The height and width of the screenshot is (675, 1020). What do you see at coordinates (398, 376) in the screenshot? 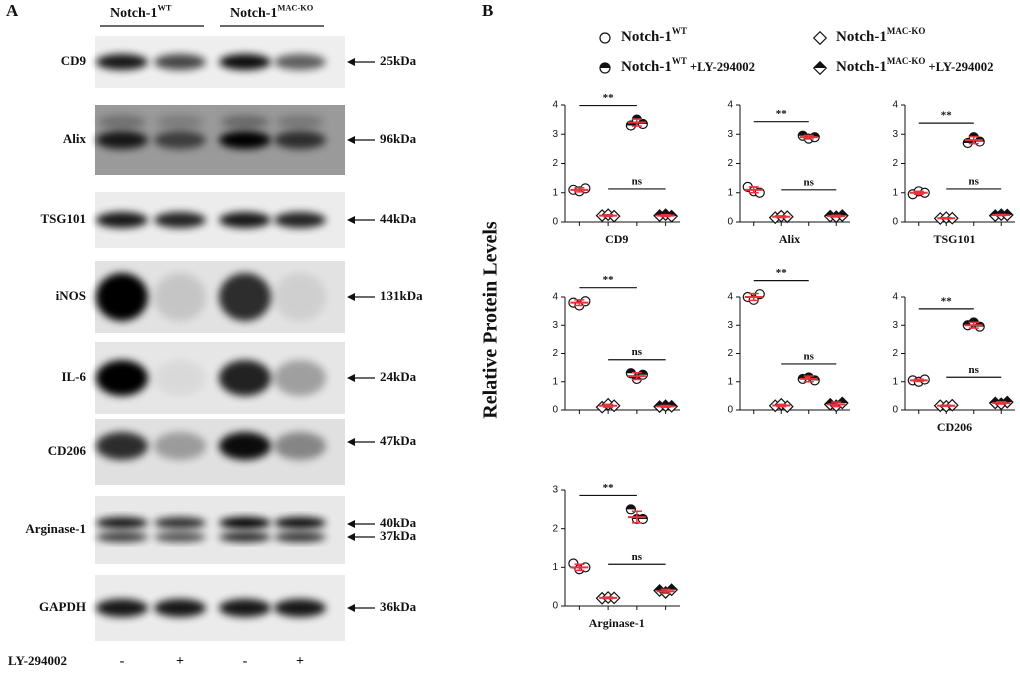
I see `size-label: 24kDa` at bounding box center [398, 376].